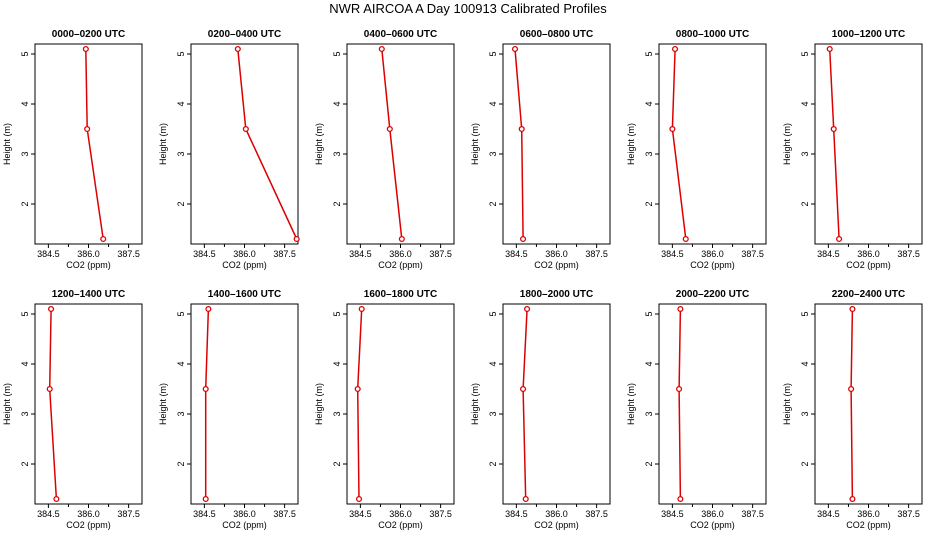 The height and width of the screenshot is (540, 936). What do you see at coordinates (400, 294) in the screenshot?
I see `panel-title: 1600–1800 UTC` at bounding box center [400, 294].